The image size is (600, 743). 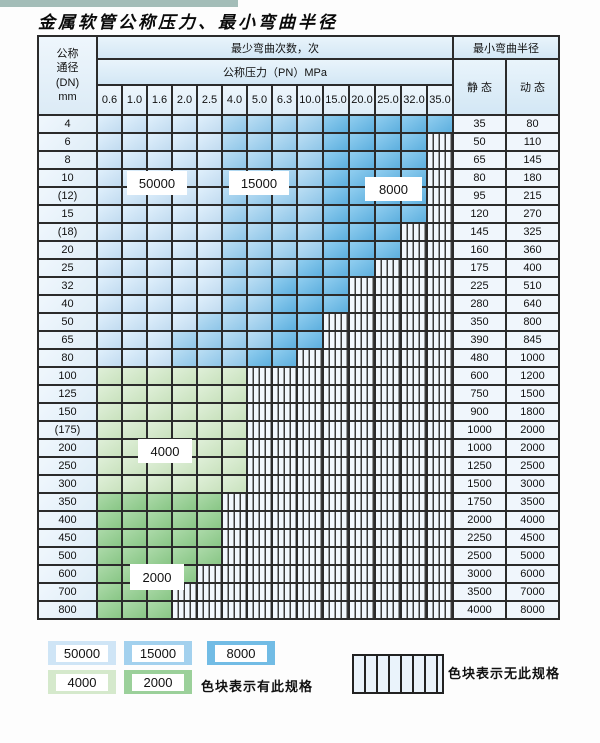 What do you see at coordinates (298, 394) in the screenshot?
I see `table-row: 125 750 1500` at bounding box center [298, 394].